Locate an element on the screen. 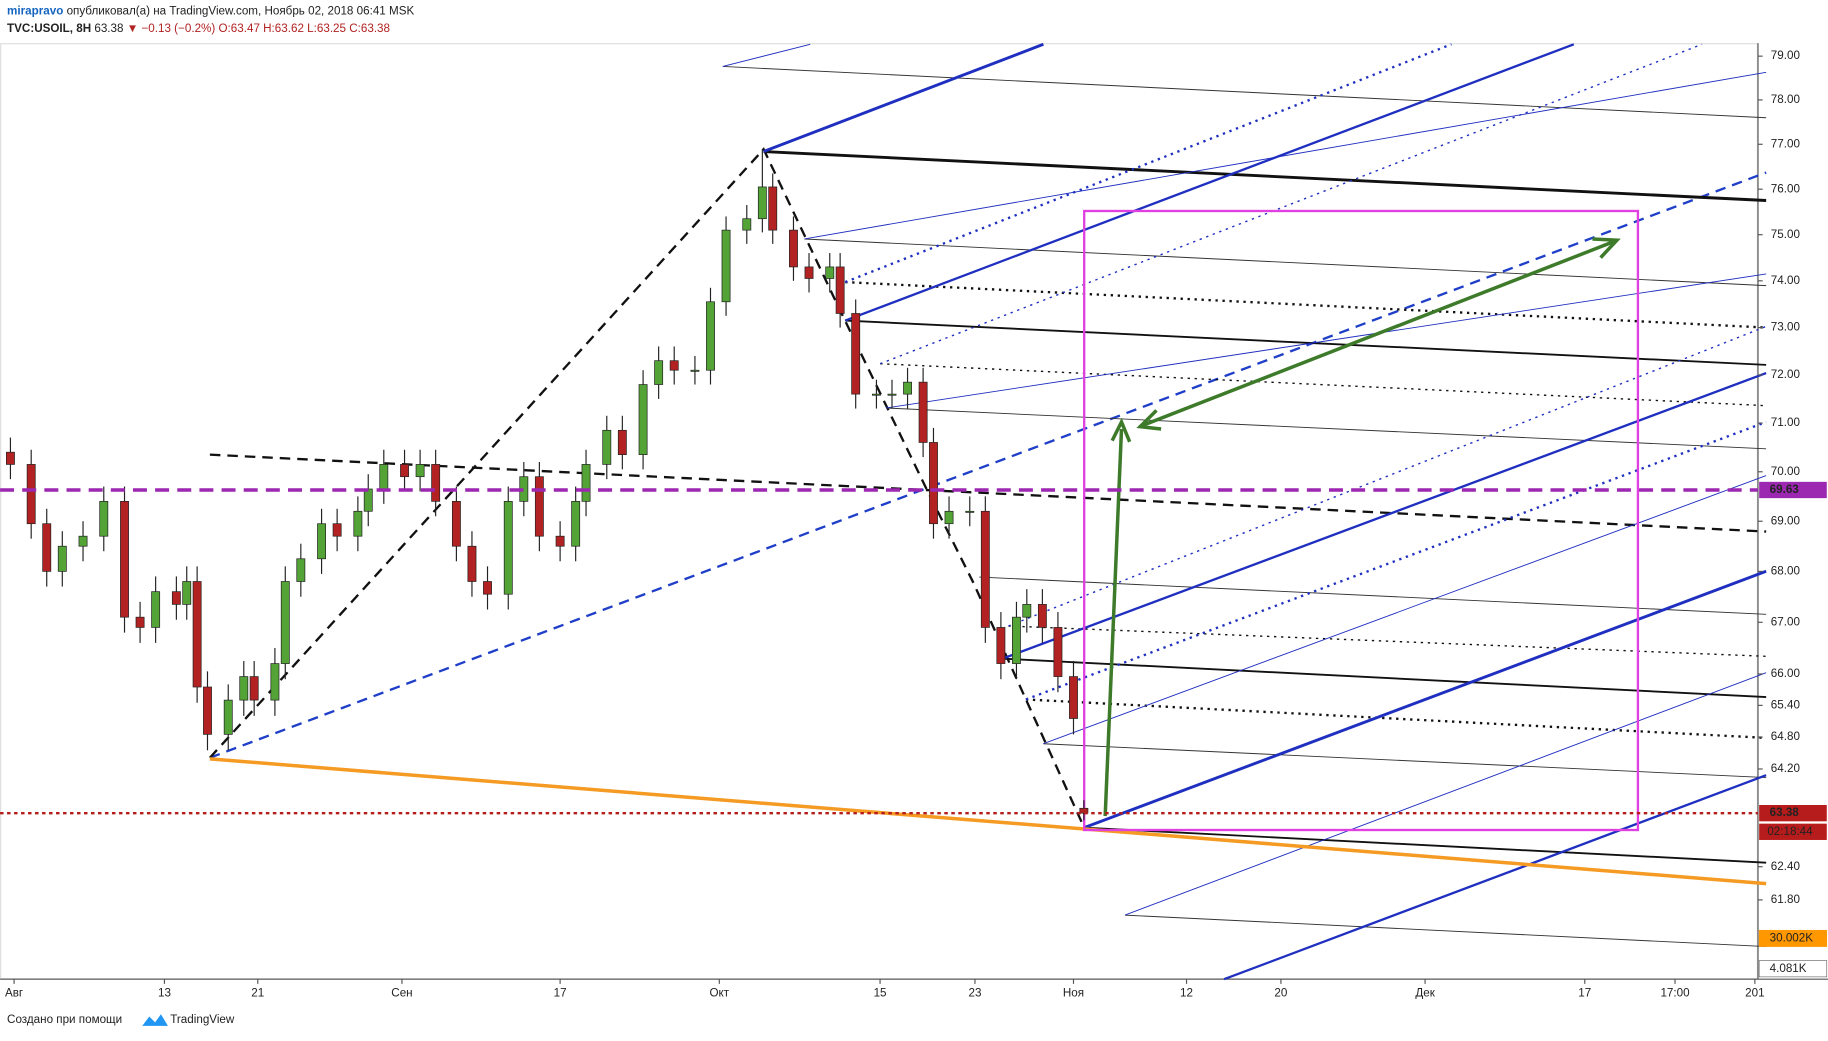  x-tick-label: Окт is located at coordinates (719, 992).